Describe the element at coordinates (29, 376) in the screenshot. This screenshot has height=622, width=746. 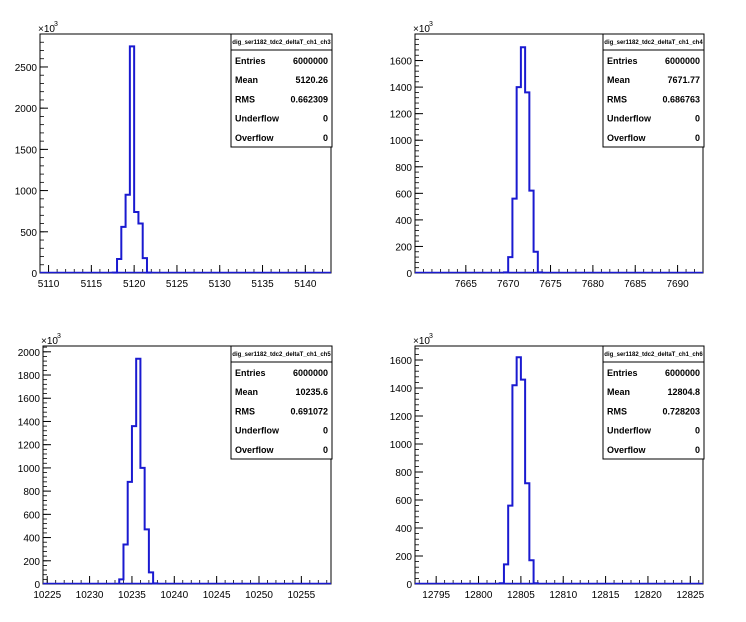
I see `y-tick-label: 1800` at that location.